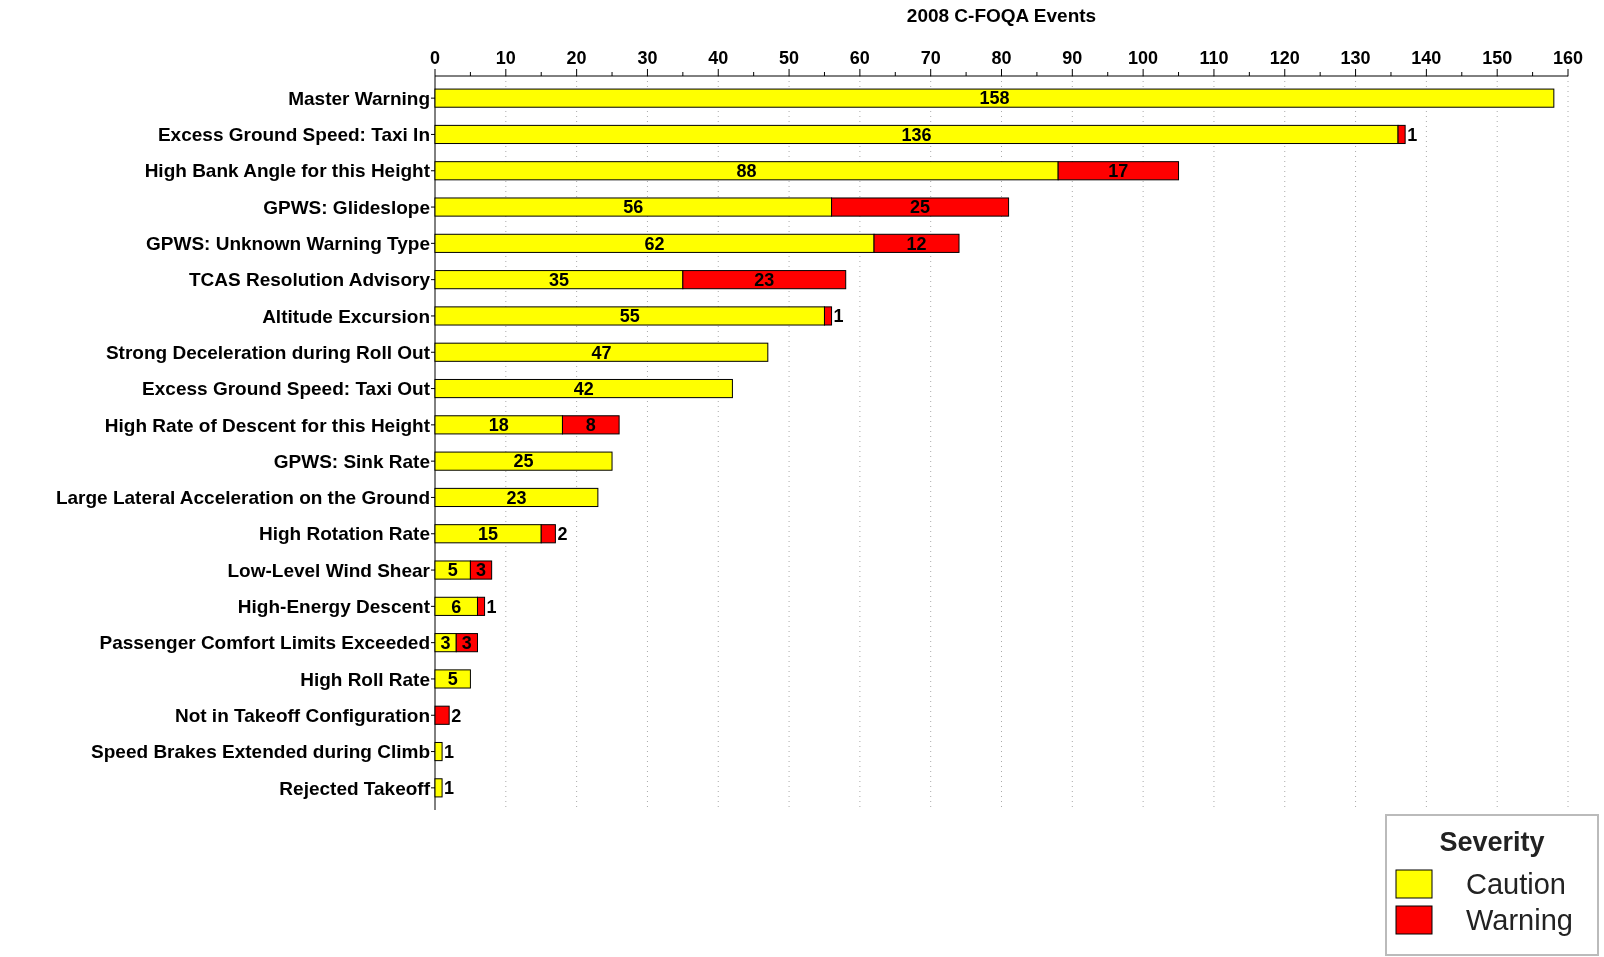 The height and width of the screenshot is (957, 1604). Describe the element at coordinates (1497, 58) in the screenshot. I see `x-tick-label: 150` at that location.